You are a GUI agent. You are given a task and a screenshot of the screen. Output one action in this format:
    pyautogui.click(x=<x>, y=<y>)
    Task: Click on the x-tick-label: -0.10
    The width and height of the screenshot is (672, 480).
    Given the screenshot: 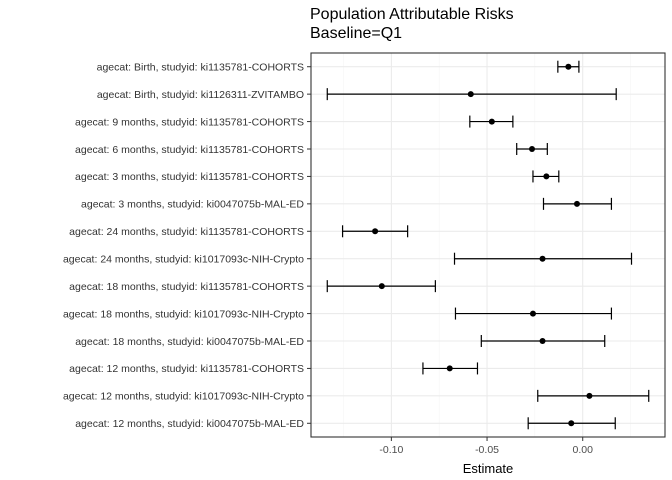 What is the action you would take?
    pyautogui.click(x=391, y=450)
    